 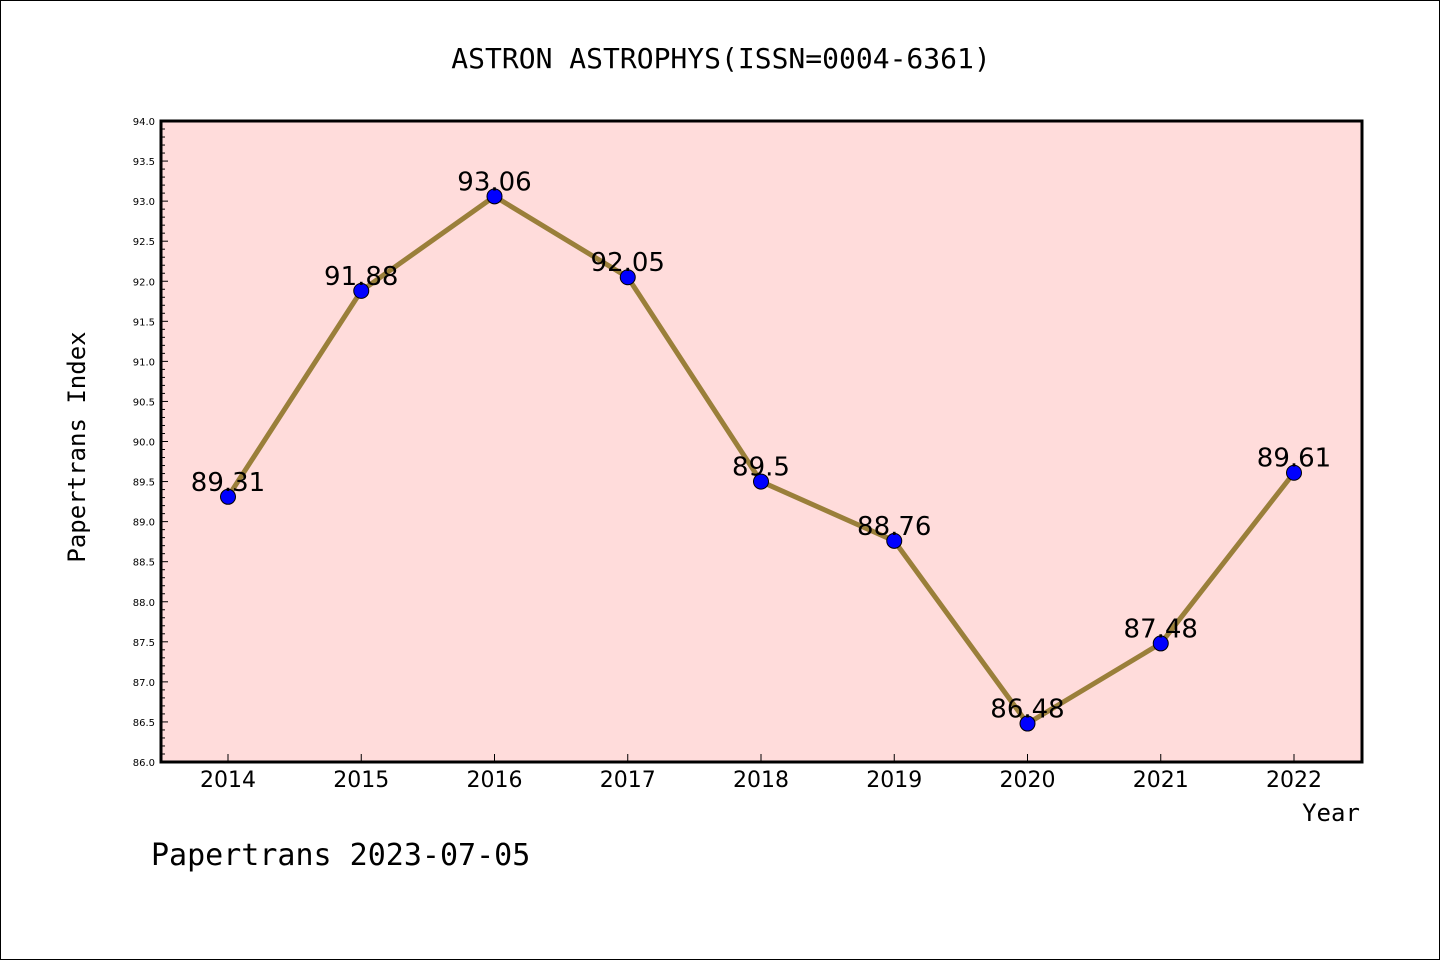 I want to click on data-label-2022: 89.61, so click(x=1294, y=459).